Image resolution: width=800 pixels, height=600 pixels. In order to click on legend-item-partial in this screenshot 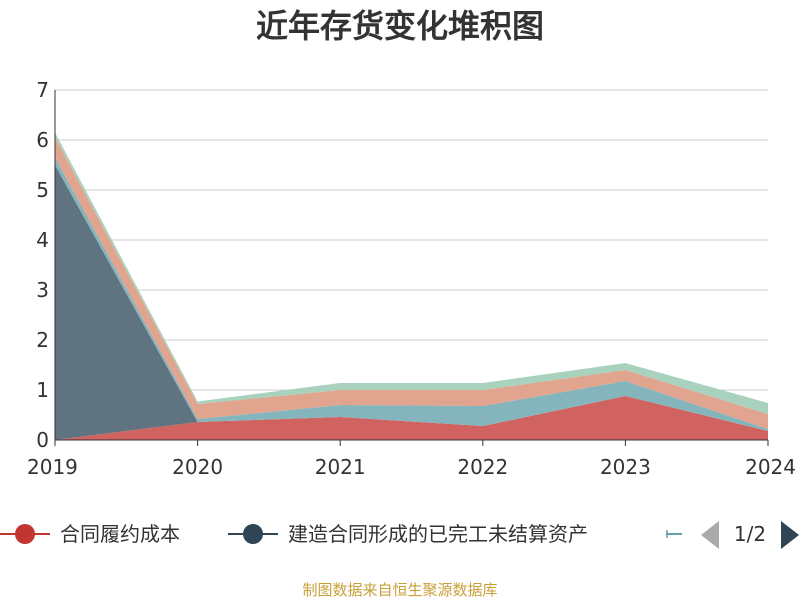, I will do `click(674, 534)`.